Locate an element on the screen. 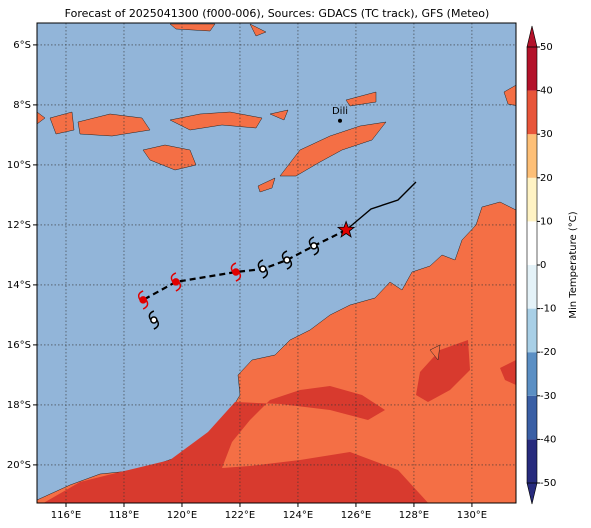 The width and height of the screenshot is (591, 528). y-tick-label: 10°S is located at coordinates (19, 165).